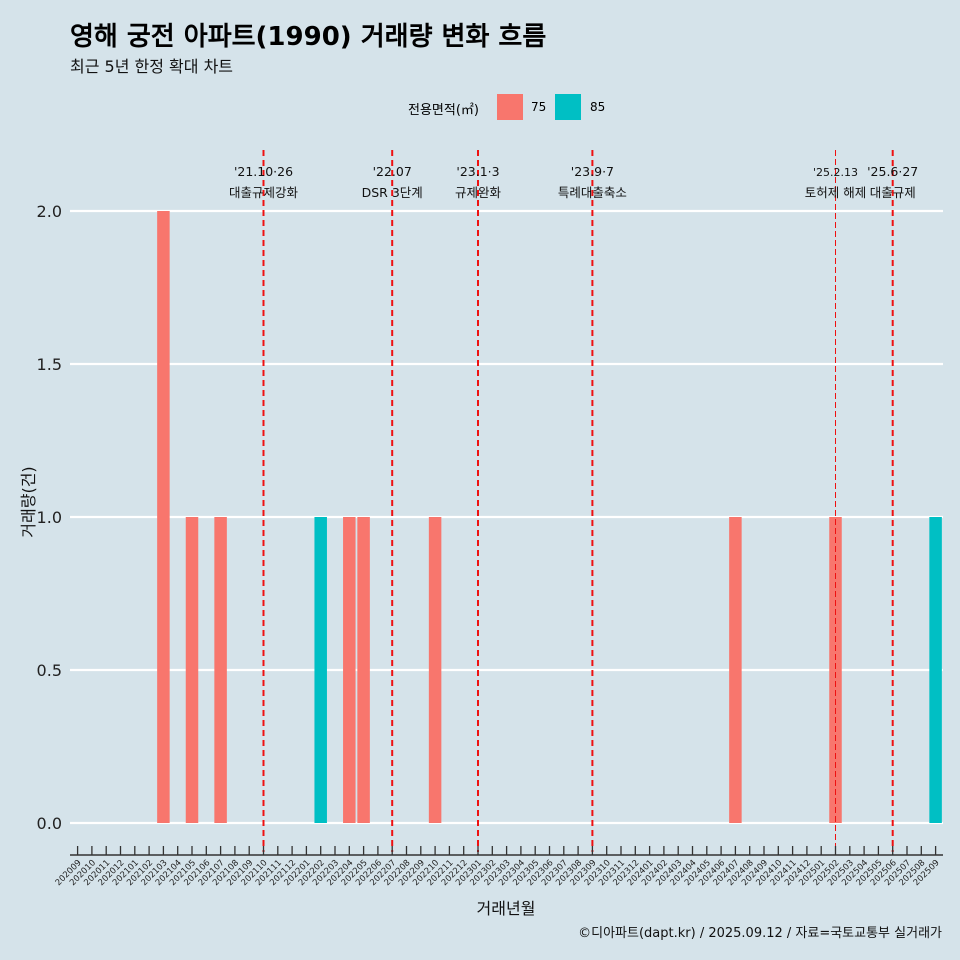 This screenshot has height=960, width=960. What do you see at coordinates (598, 107) in the screenshot?
I see `legend-label-85: 85` at bounding box center [598, 107].